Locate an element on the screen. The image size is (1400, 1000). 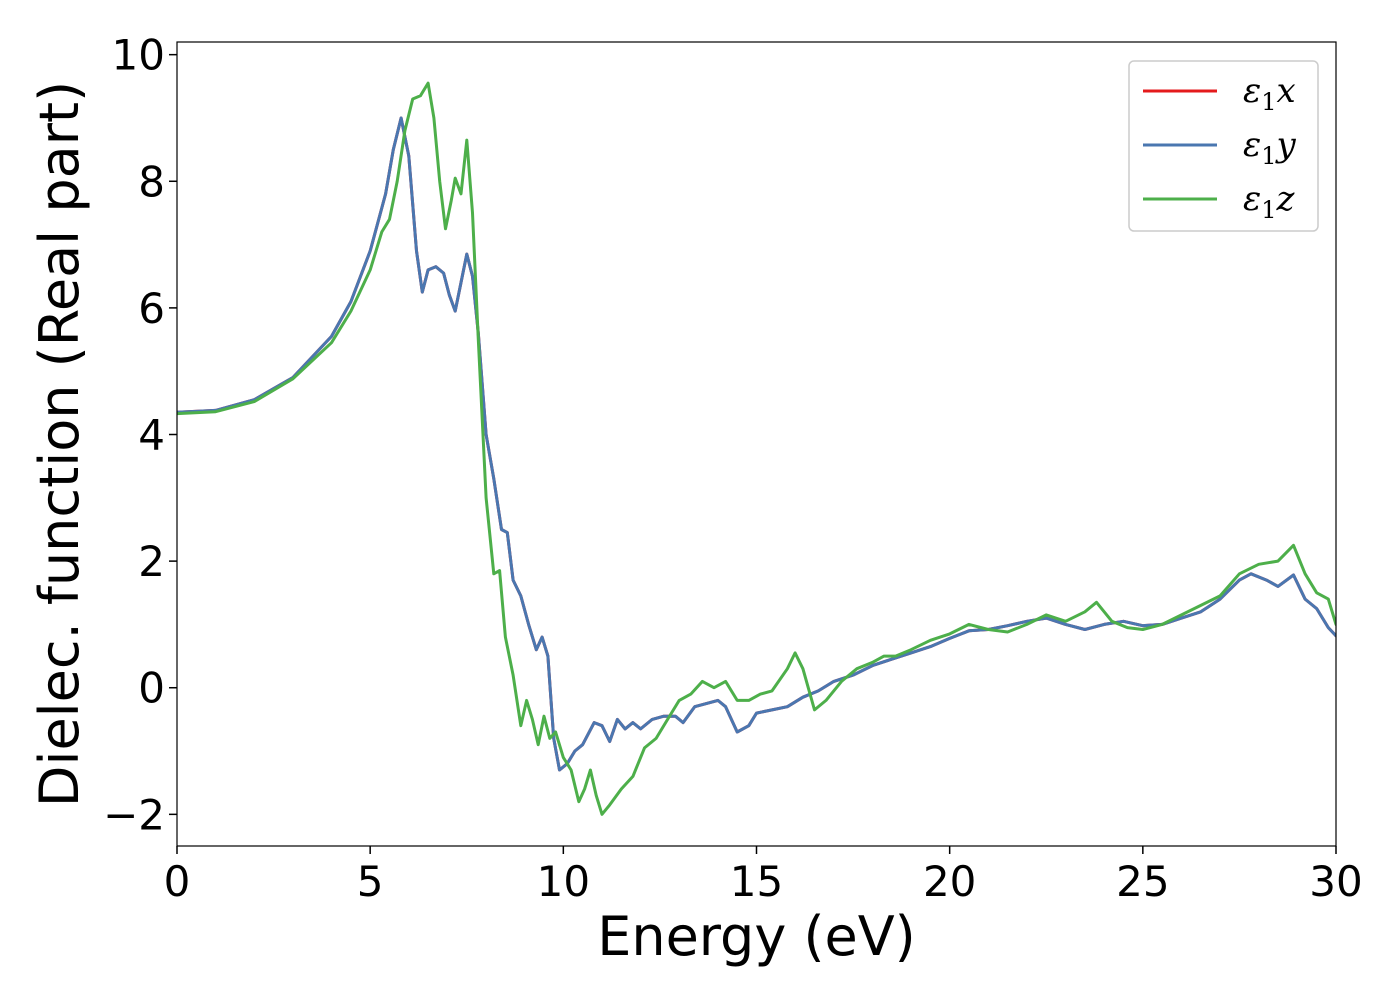
y-tick-label: 4 is located at coordinates (151, 435).